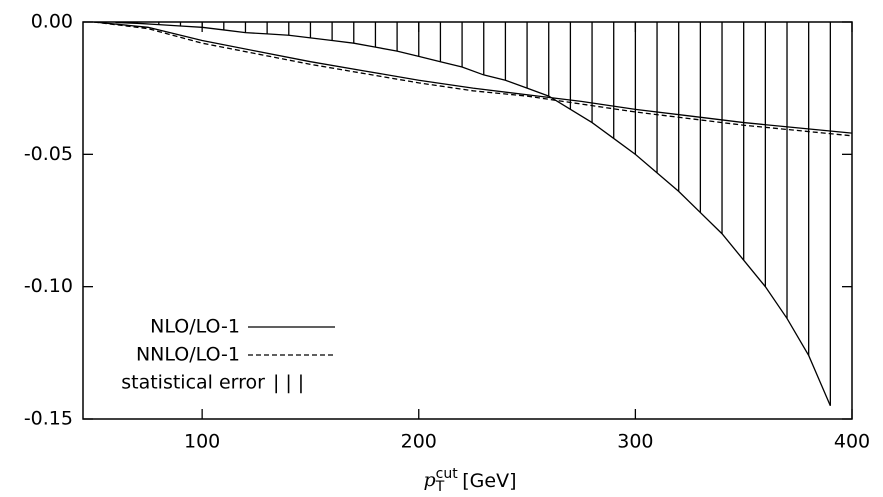 The image size is (883, 497). Describe the element at coordinates (48, 154) in the screenshot. I see `y-tick-label: -0.05` at that location.